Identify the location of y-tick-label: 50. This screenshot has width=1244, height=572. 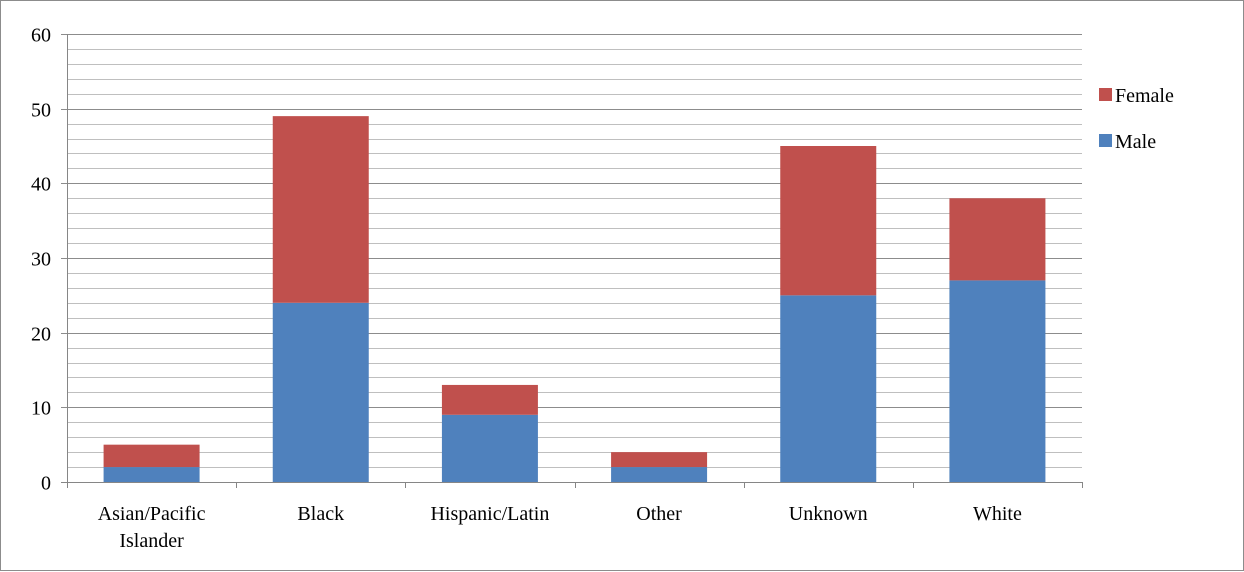
(41, 111).